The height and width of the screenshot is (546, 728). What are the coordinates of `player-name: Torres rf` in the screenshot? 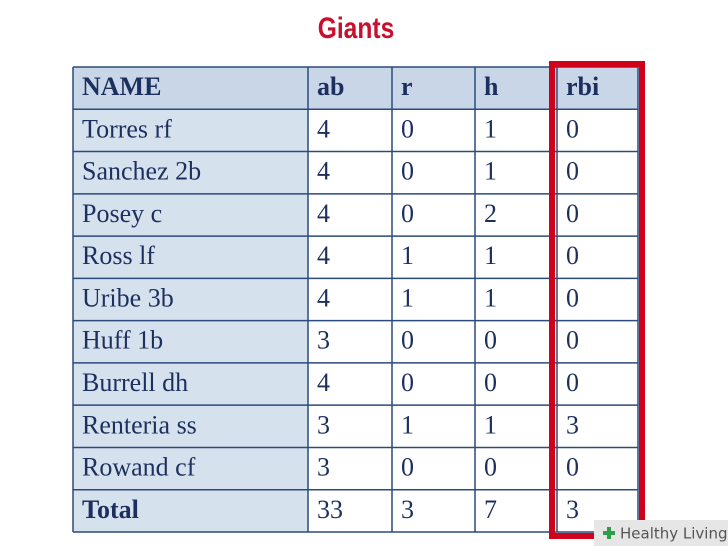 It's located at (127, 128).